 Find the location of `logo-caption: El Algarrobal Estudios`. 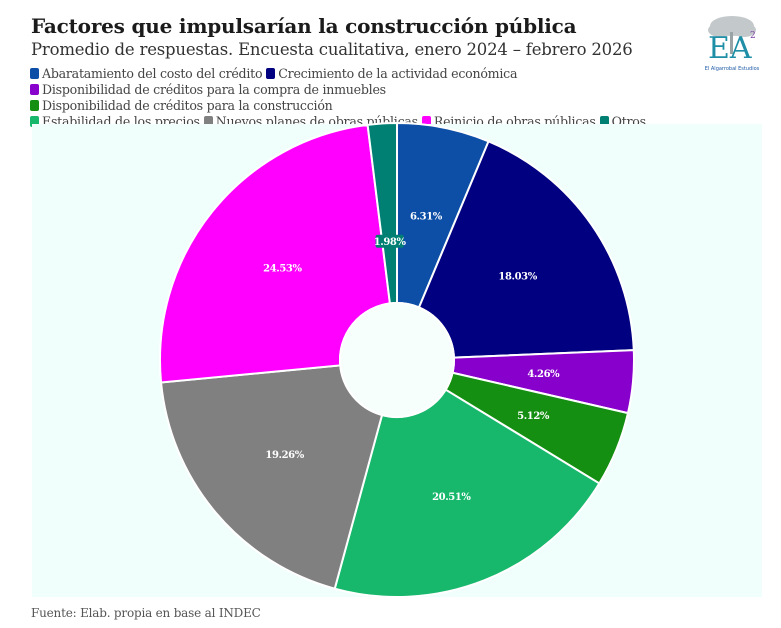

logo-caption: El Algarrobal Estudios is located at coordinates (732, 69).